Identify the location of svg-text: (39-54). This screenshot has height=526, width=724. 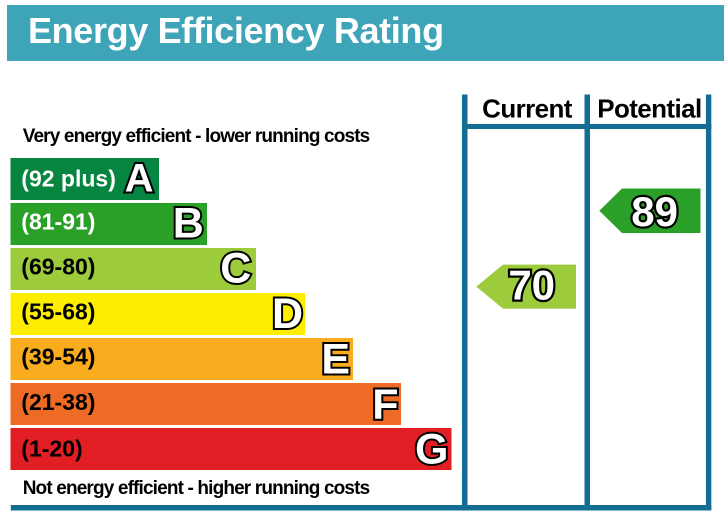
(58, 357).